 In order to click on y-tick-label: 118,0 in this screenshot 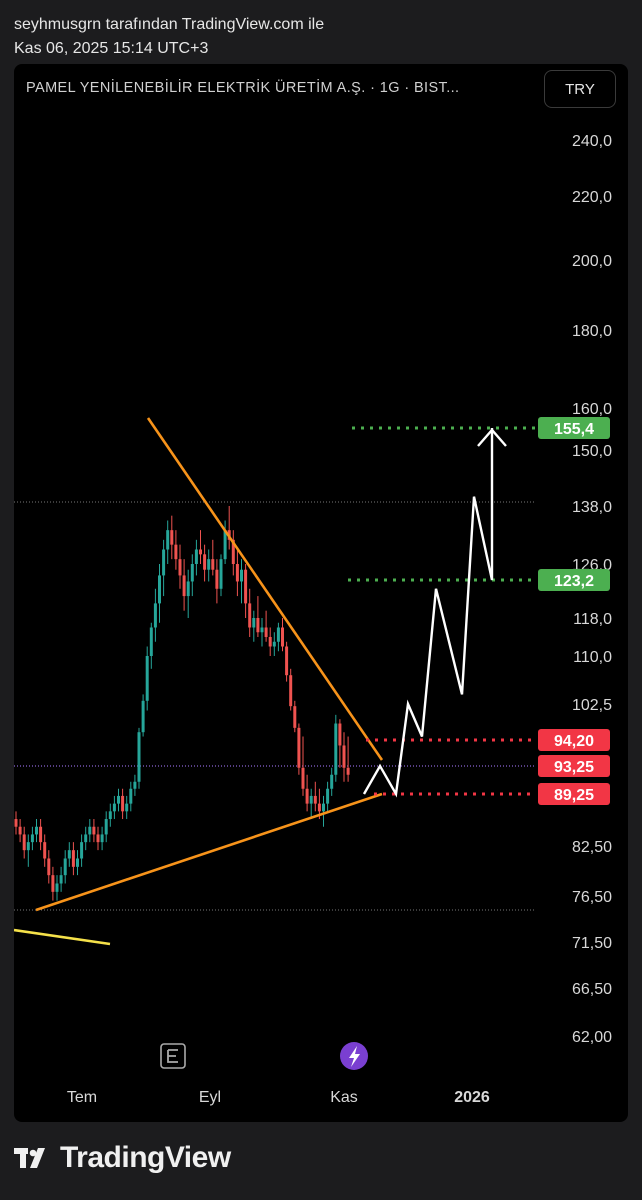, I will do `click(592, 619)`.